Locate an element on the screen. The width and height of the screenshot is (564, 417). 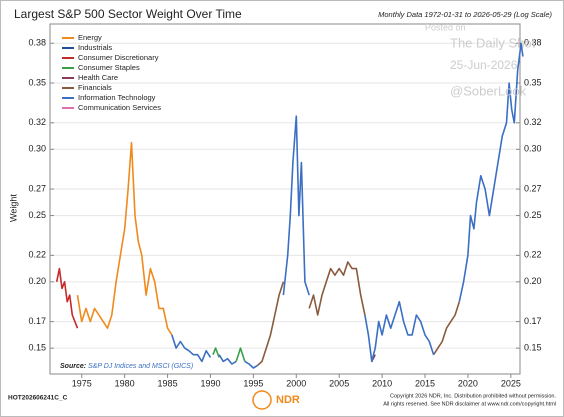
watermark: Posted on is located at coordinates (445, 27).